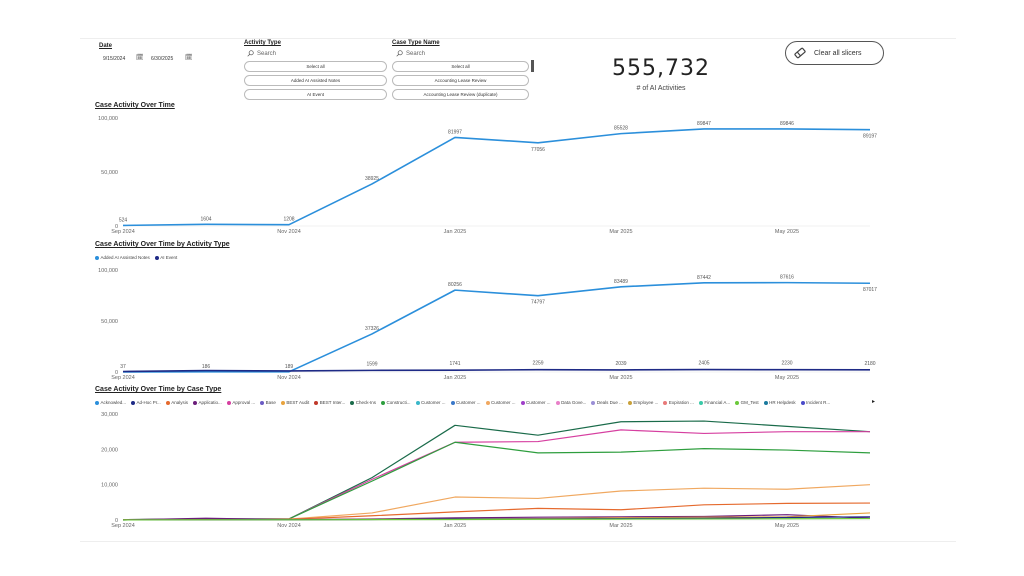  What do you see at coordinates (661, 68) in the screenshot?
I see `kpi-value: 555,732` at bounding box center [661, 68].